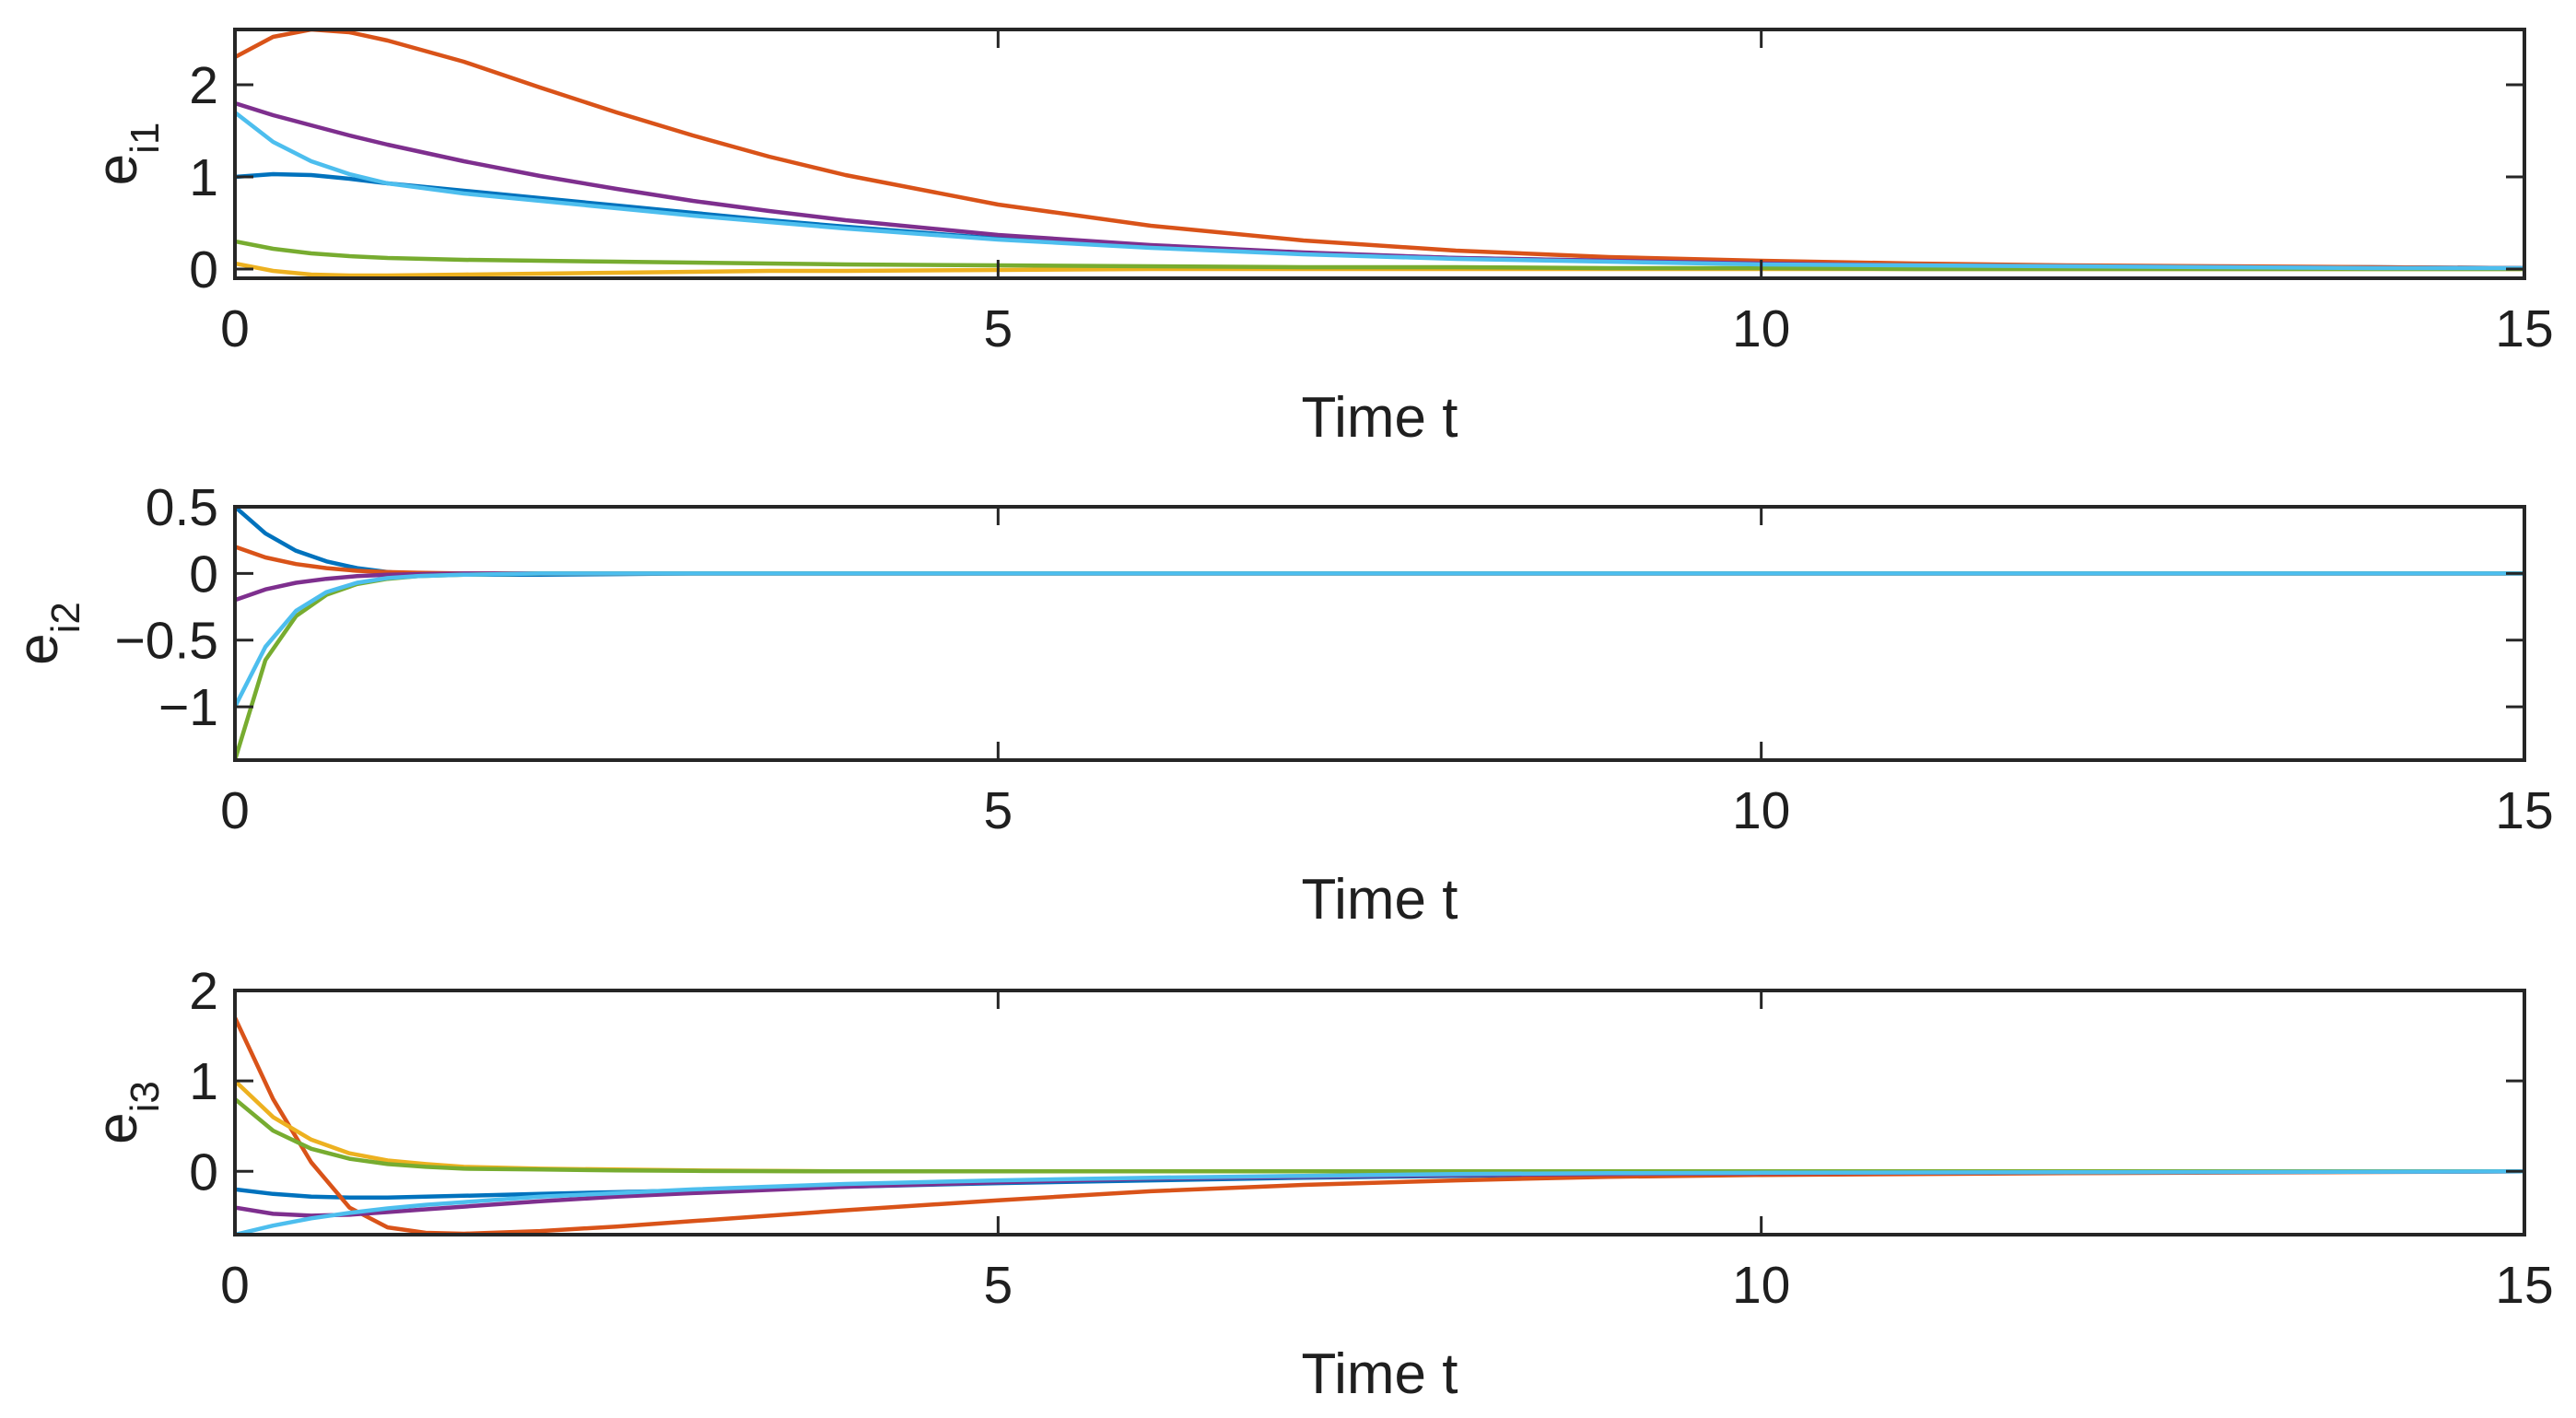 This screenshot has height=1418, width=2576. Describe the element at coordinates (127, 1112) in the screenshot. I see `y-axis-title: ei3` at that location.